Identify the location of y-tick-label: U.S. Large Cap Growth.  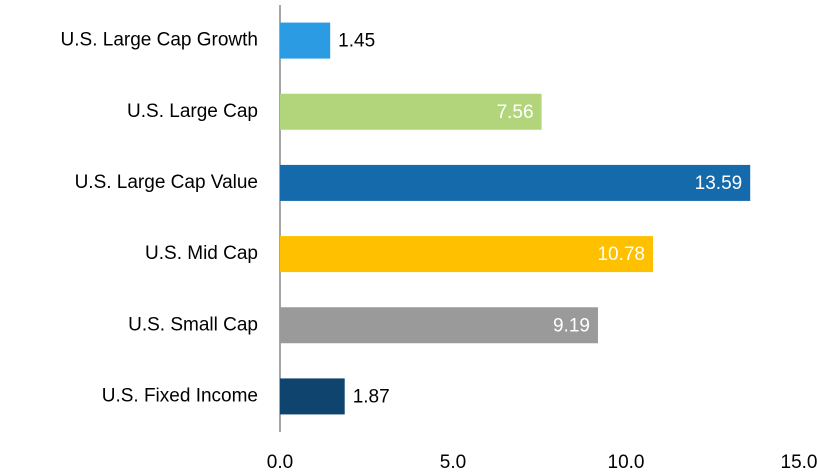
(159, 40).